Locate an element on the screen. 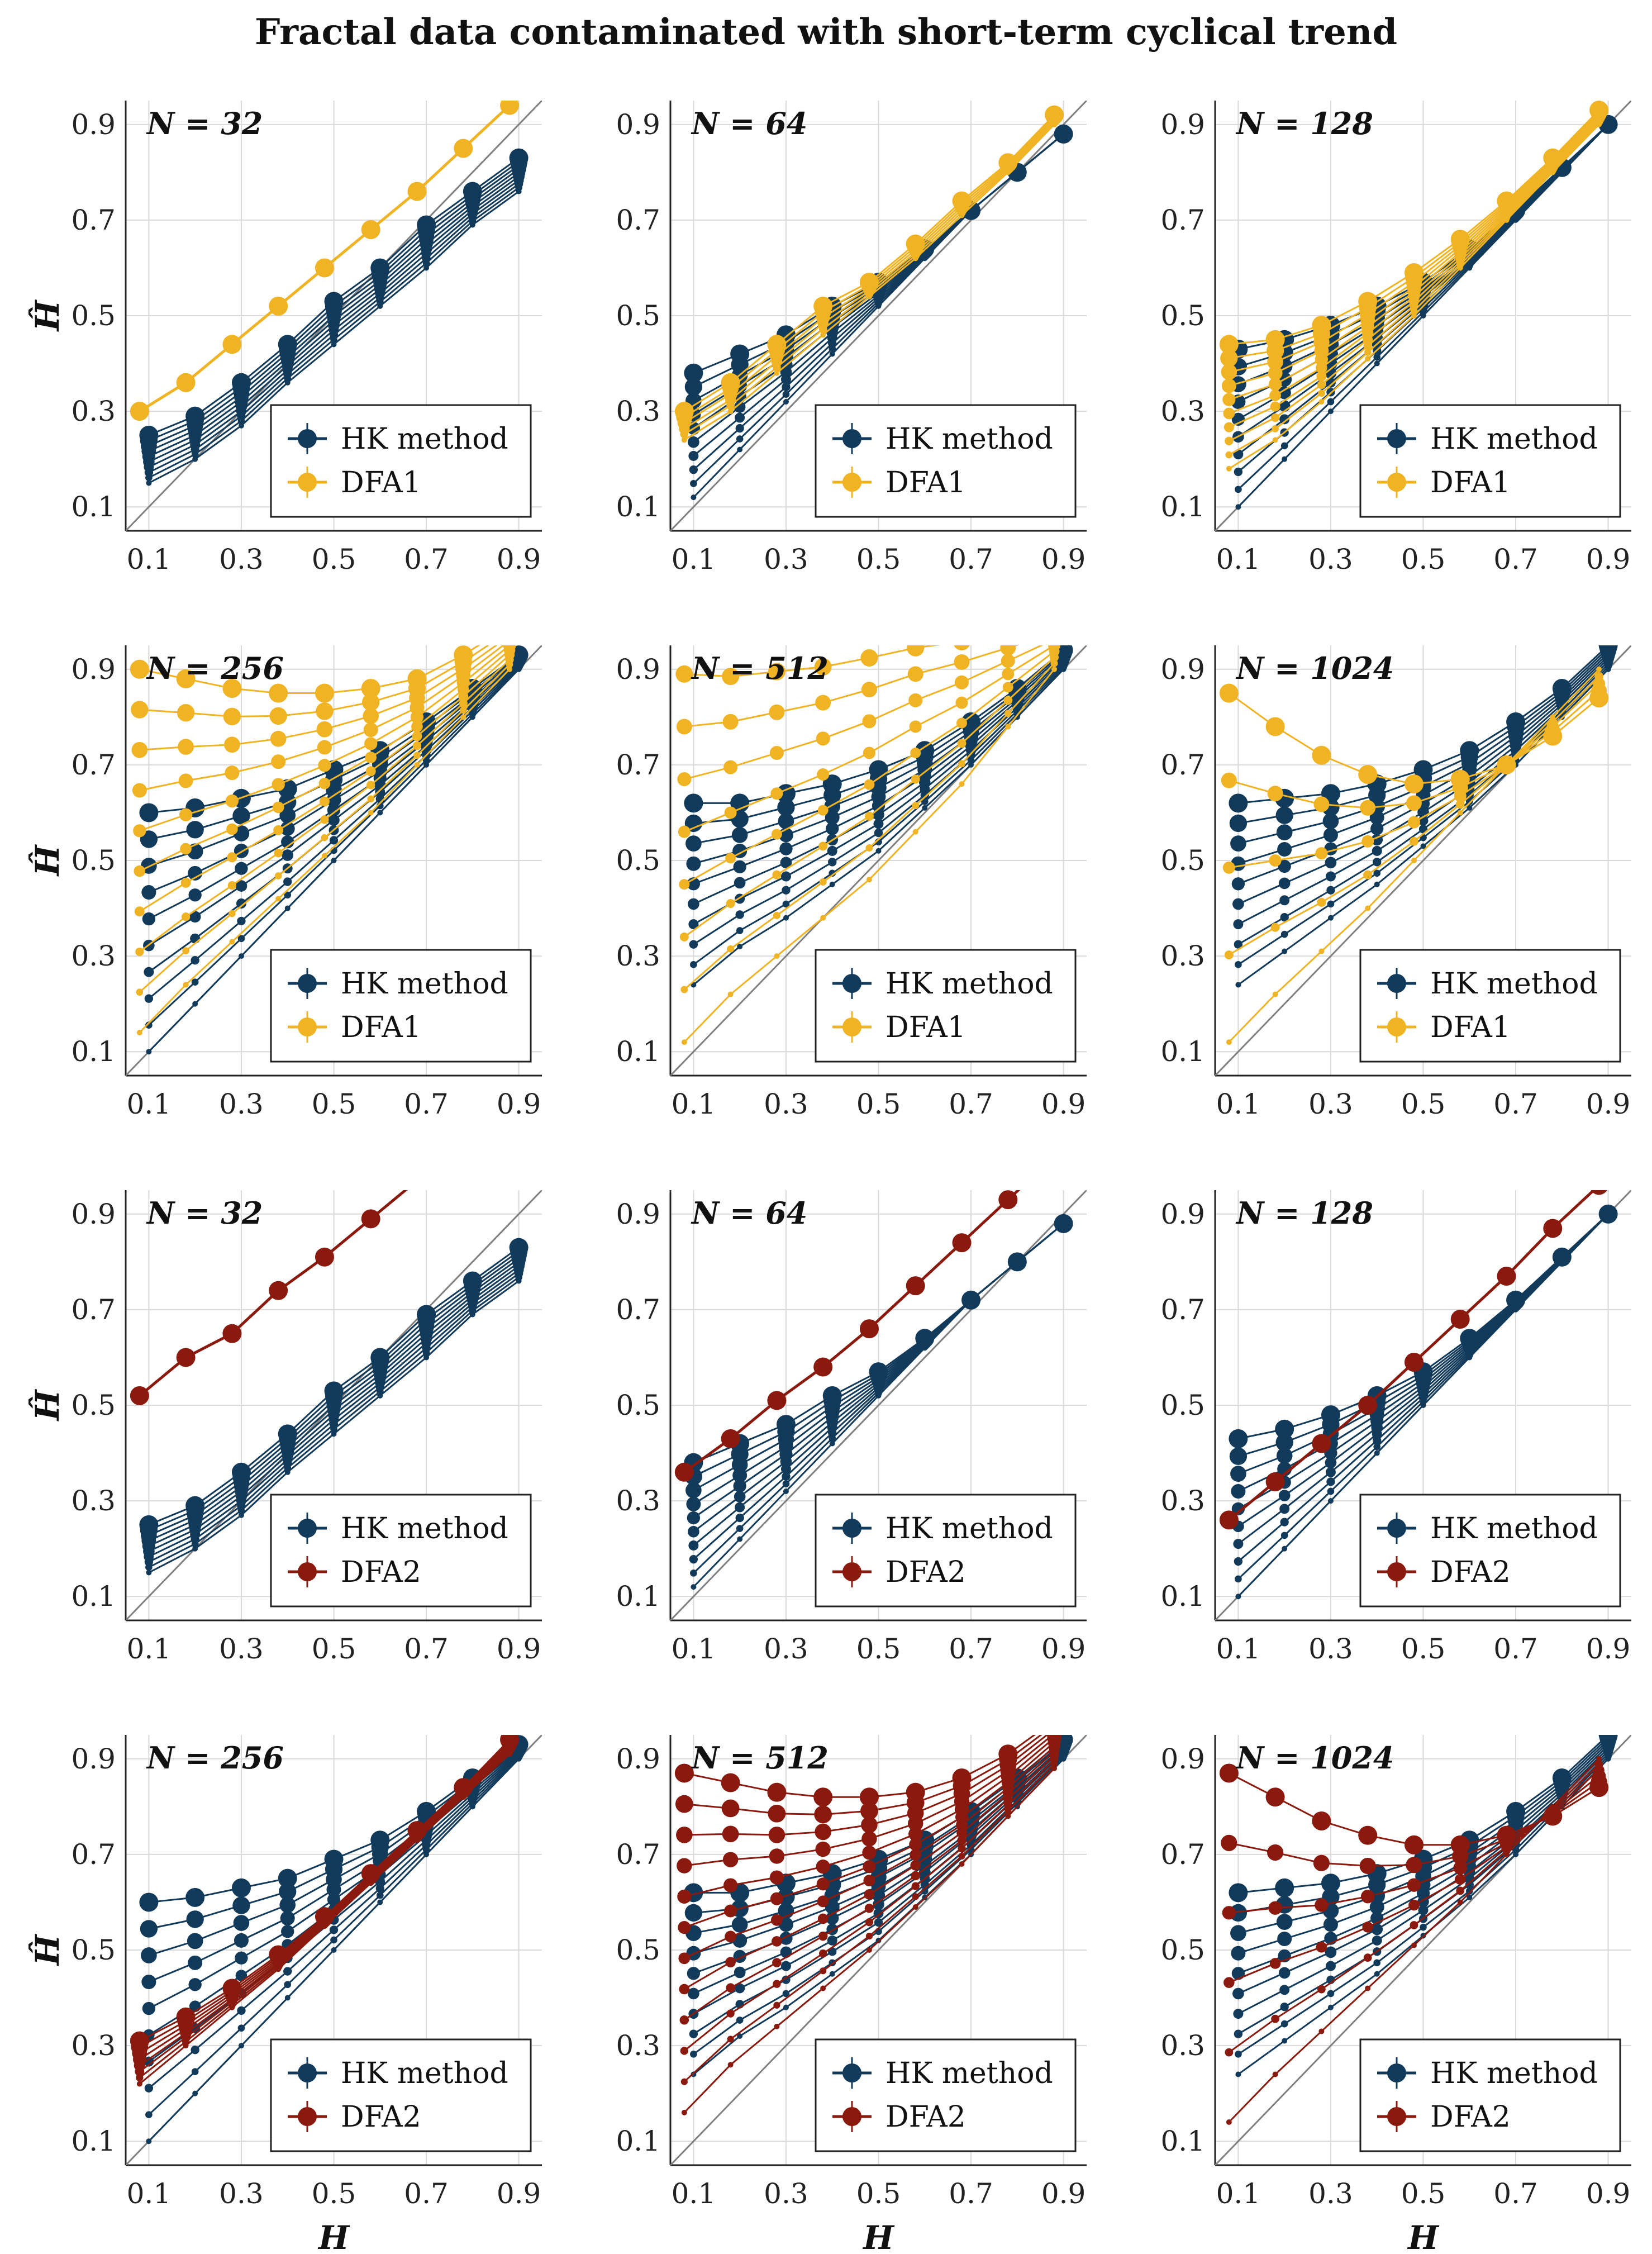 The width and height of the screenshot is (1652, 2254). legend: HK method DFA2 is located at coordinates (401, 2095).